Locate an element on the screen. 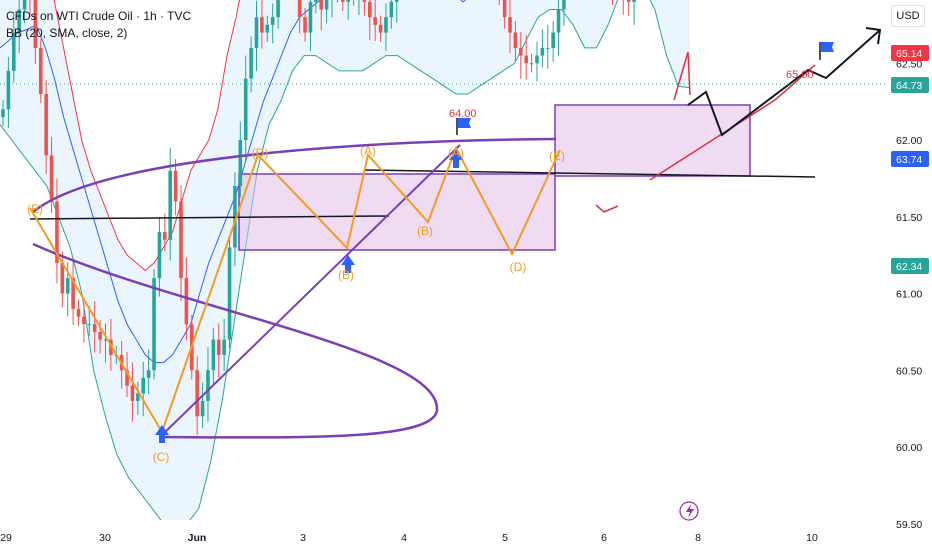 The height and width of the screenshot is (555, 932). price-tick: 61.50 is located at coordinates (909, 218).